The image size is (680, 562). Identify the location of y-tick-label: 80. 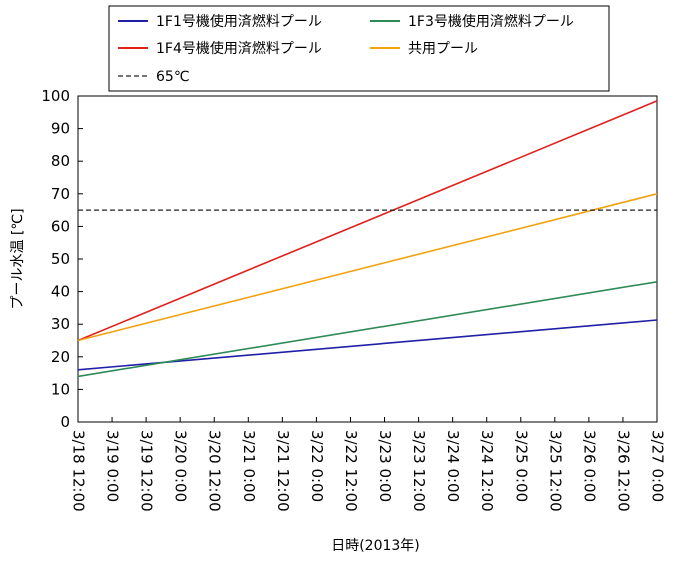
(60, 161).